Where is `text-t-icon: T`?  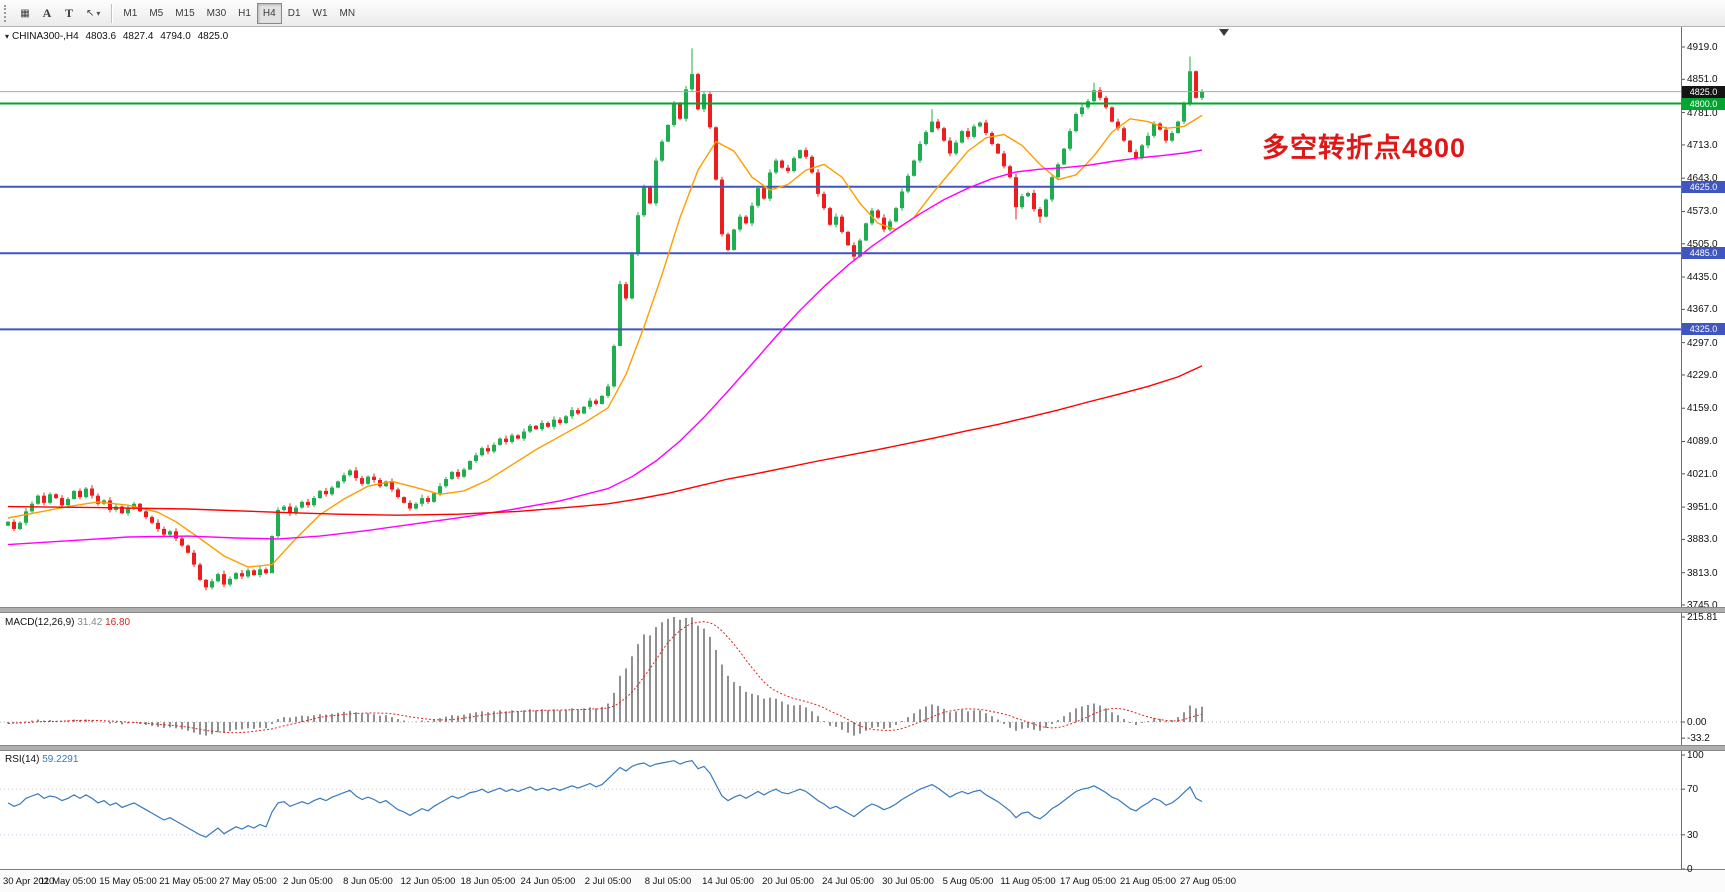 text-t-icon: T is located at coordinates (68, 12).